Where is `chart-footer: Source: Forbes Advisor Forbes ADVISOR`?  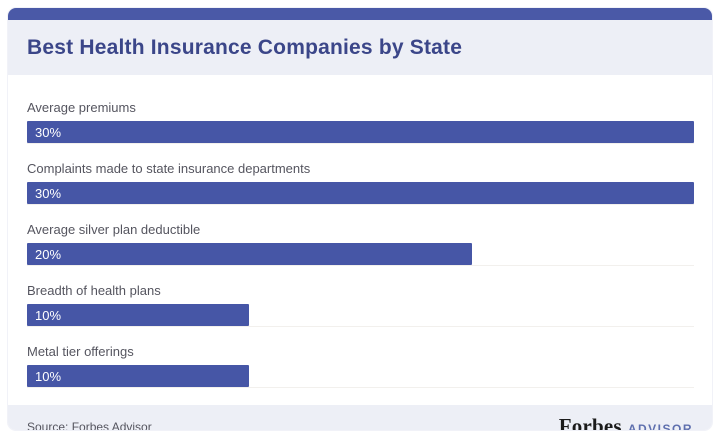
chart-footer: Source: Forbes Advisor Forbes ADVISOR is located at coordinates (360, 417).